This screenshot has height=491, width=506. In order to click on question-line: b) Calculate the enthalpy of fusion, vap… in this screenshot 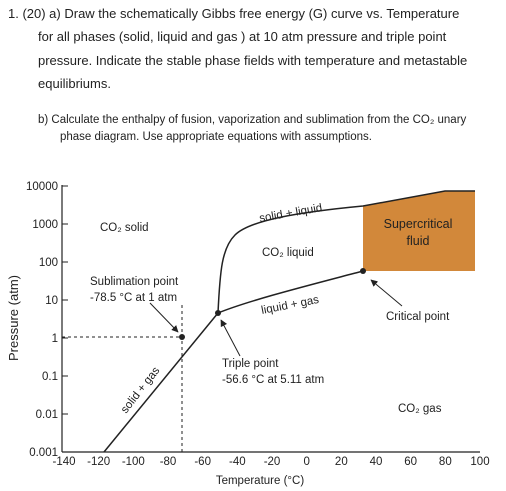, I will do `click(252, 120)`.